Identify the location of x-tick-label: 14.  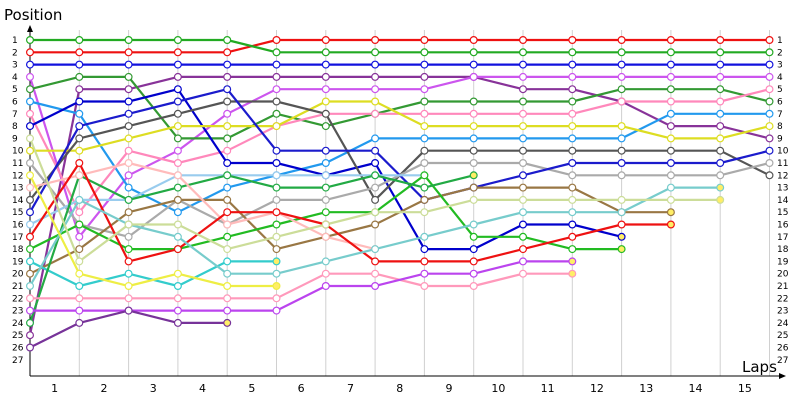
(696, 388).